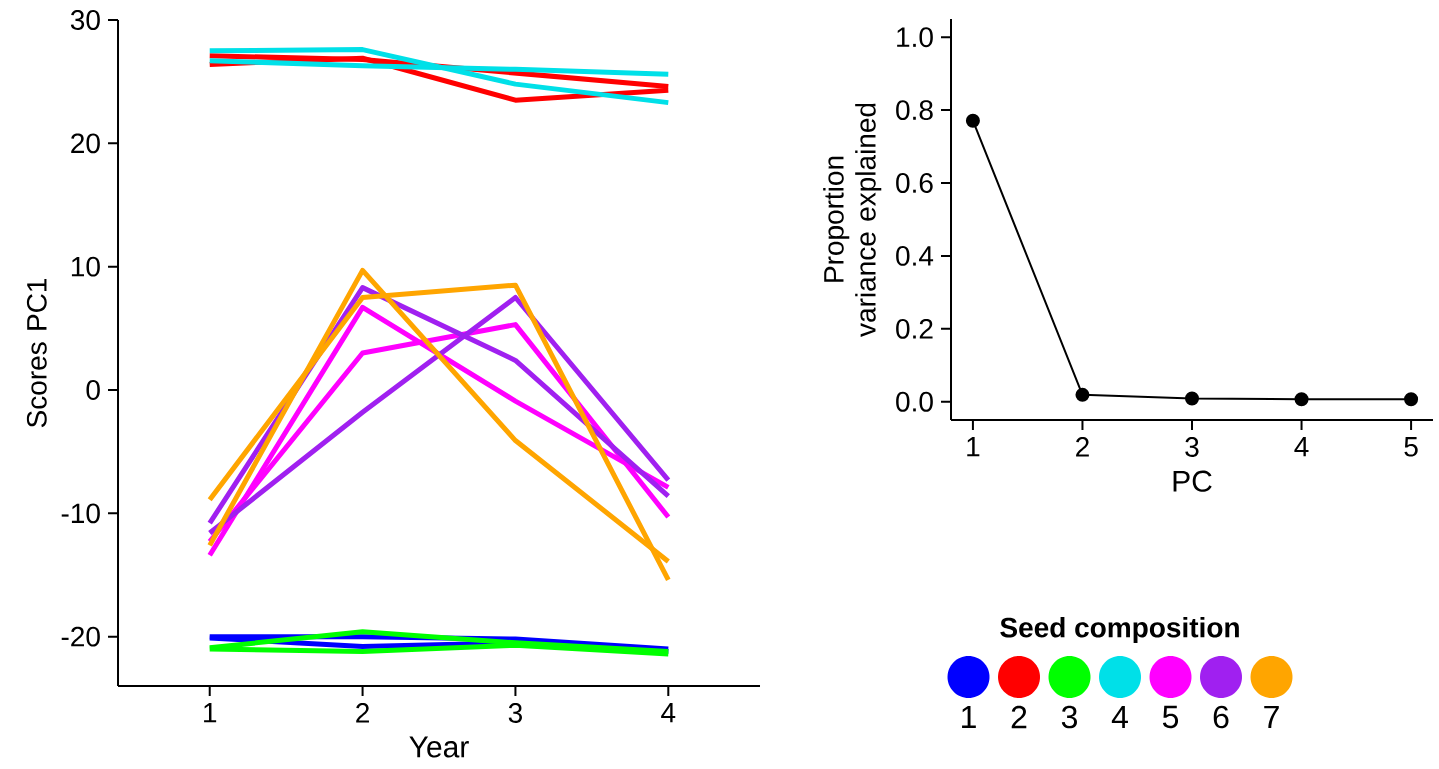  Describe the element at coordinates (914, 110) in the screenshot. I see `y-tick-label: 0.8` at that location.